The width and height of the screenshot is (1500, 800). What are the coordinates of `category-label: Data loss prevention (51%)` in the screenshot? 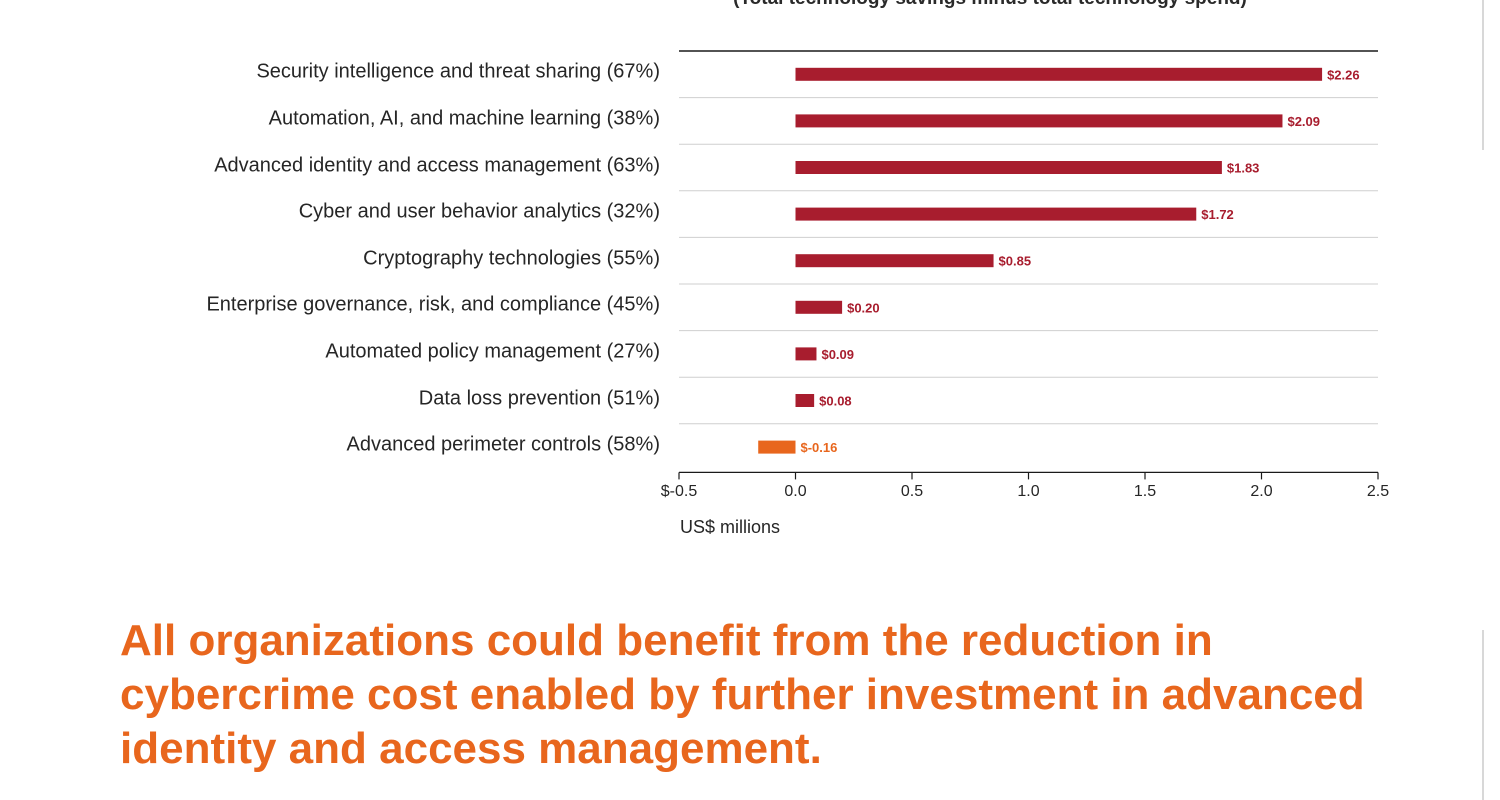 It's located at (539, 398).